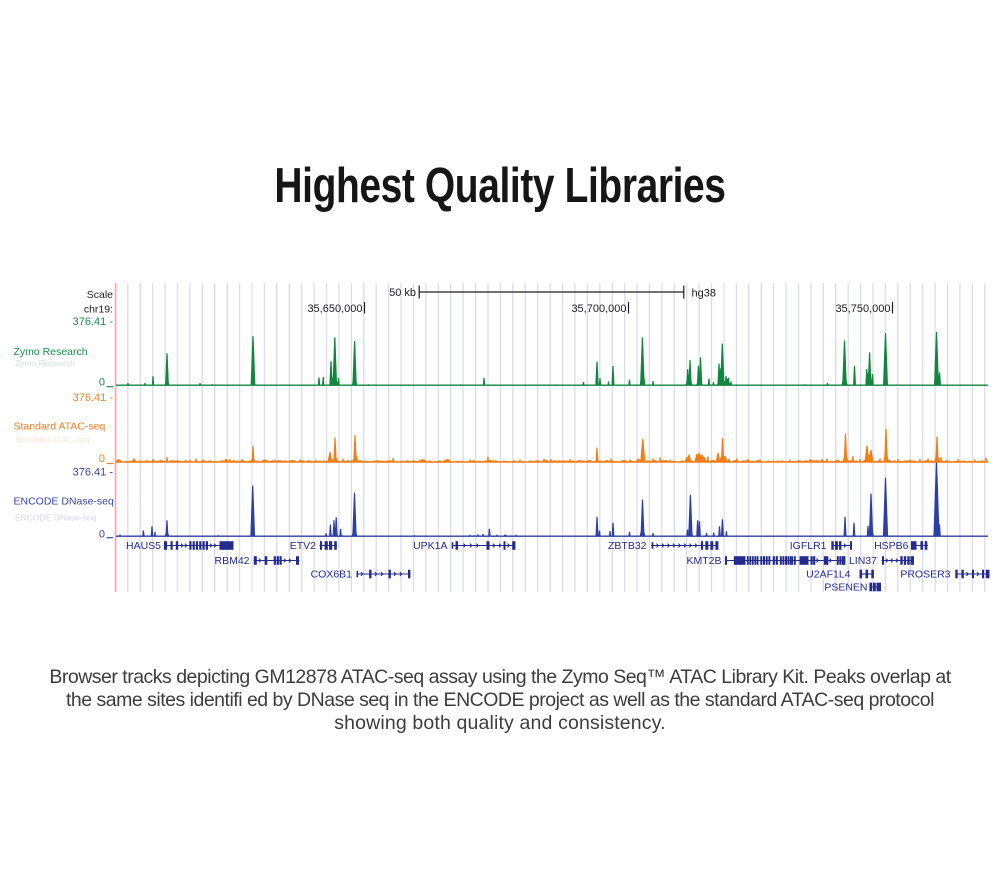  I want to click on svg-text: 35,650,000, so click(334, 309).